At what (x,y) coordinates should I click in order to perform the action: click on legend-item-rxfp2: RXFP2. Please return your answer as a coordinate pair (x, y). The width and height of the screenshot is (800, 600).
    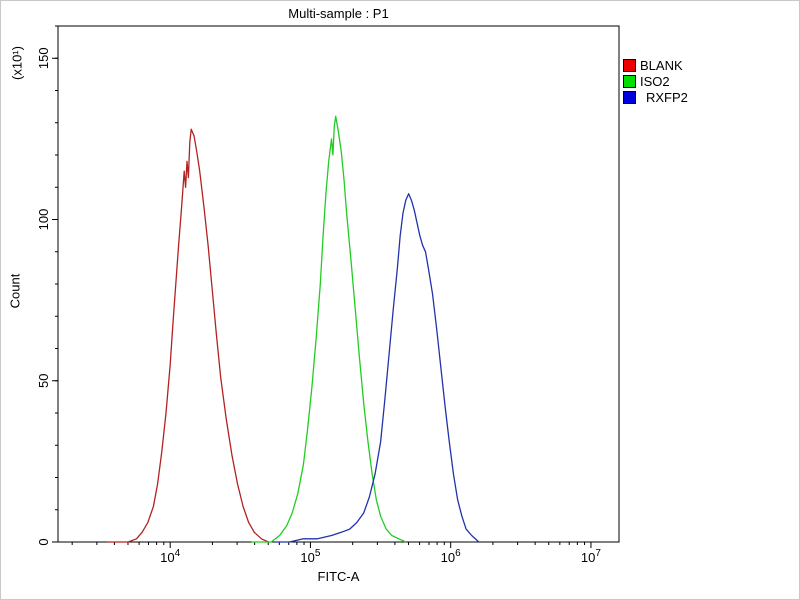
    Looking at the image, I should click on (655, 97).